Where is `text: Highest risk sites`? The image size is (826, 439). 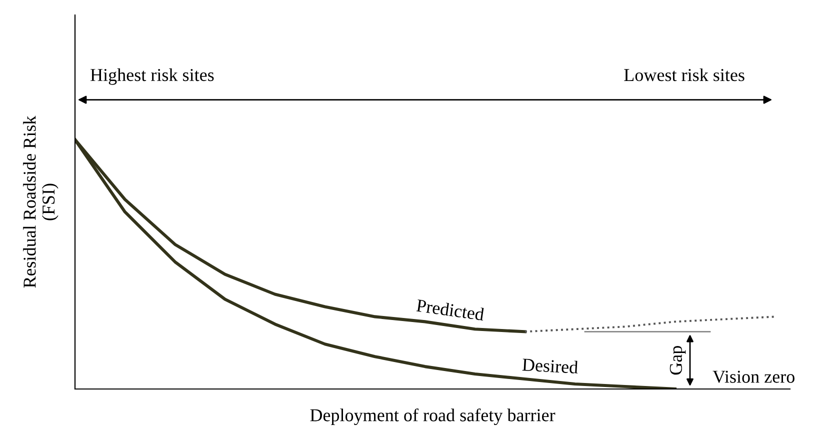
text: Highest risk sites is located at coordinates (152, 76).